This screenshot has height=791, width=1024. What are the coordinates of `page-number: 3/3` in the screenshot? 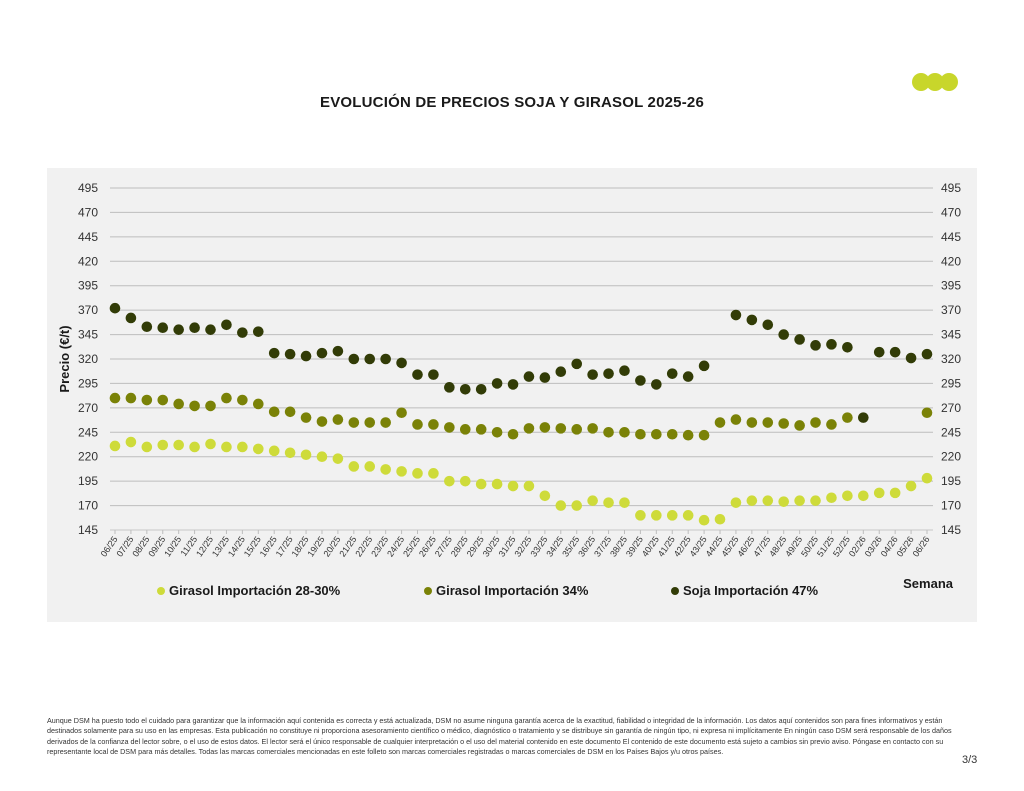 It's located at (970, 760).